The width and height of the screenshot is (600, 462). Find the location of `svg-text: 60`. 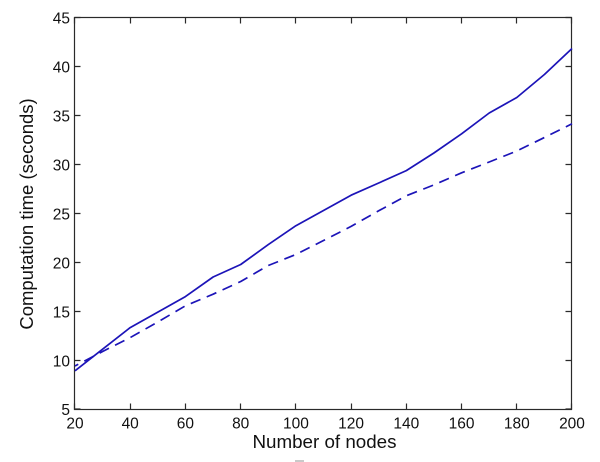

svg-text: 60 is located at coordinates (186, 424).